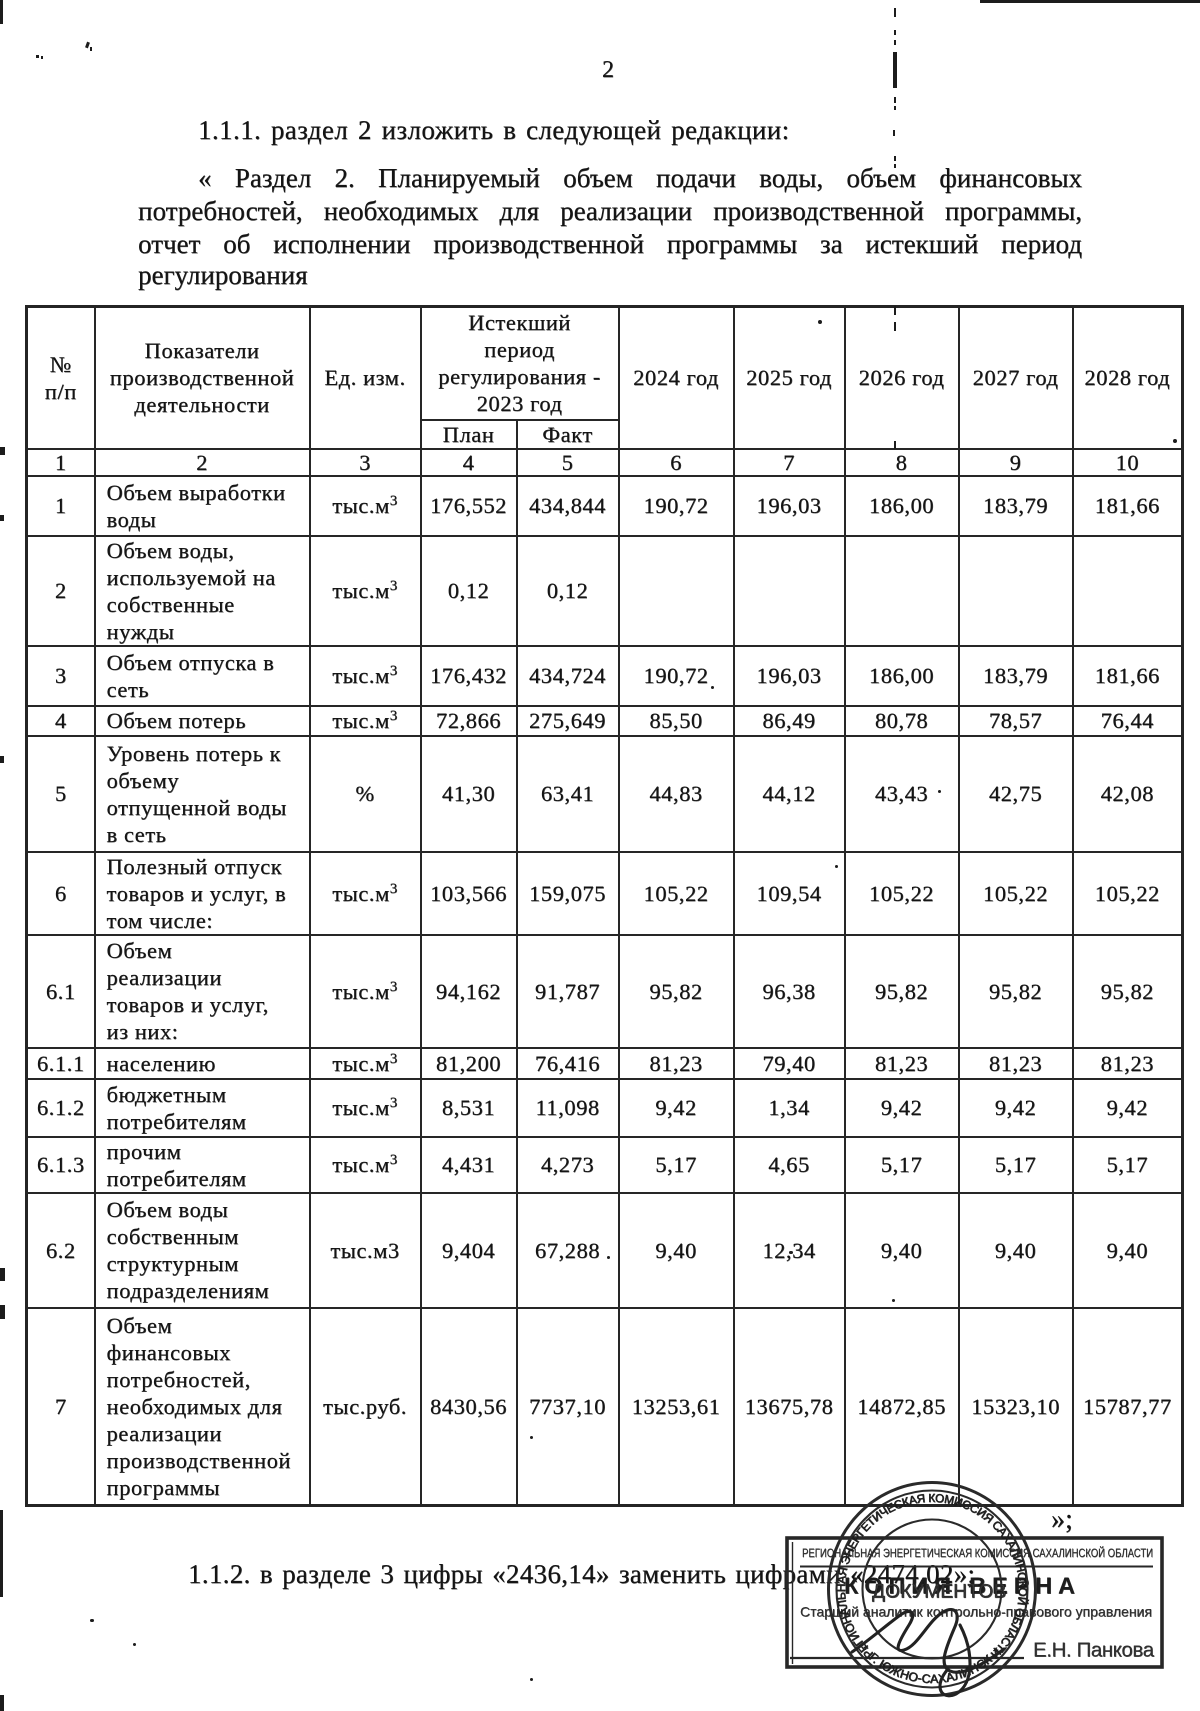 Image resolution: width=1200 pixels, height=1711 pixels. Describe the element at coordinates (1094, 1650) in the screenshot. I see `svg-text: Е.Н. Панкова` at that location.